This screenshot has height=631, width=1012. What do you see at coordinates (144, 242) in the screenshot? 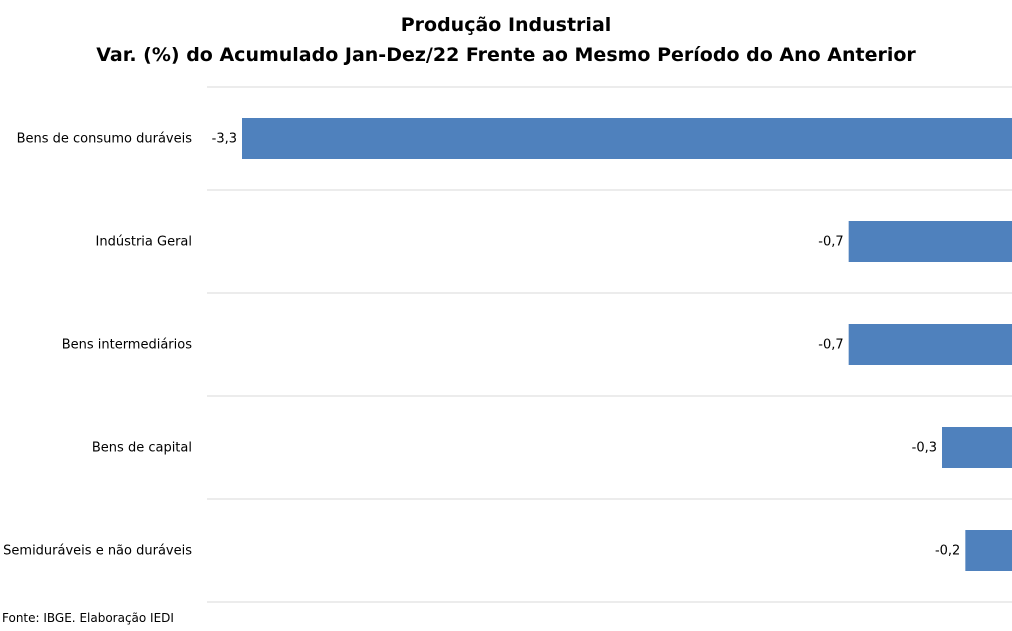
I see `category-label: Indústria Geral` at bounding box center [144, 242].